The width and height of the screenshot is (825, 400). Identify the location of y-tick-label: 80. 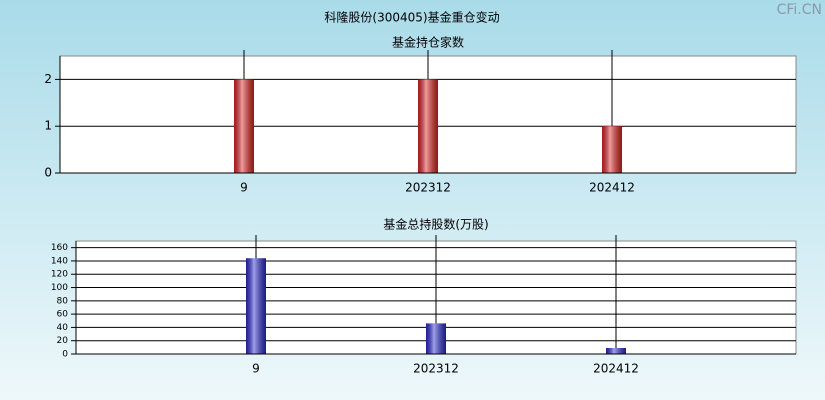
(63, 301).